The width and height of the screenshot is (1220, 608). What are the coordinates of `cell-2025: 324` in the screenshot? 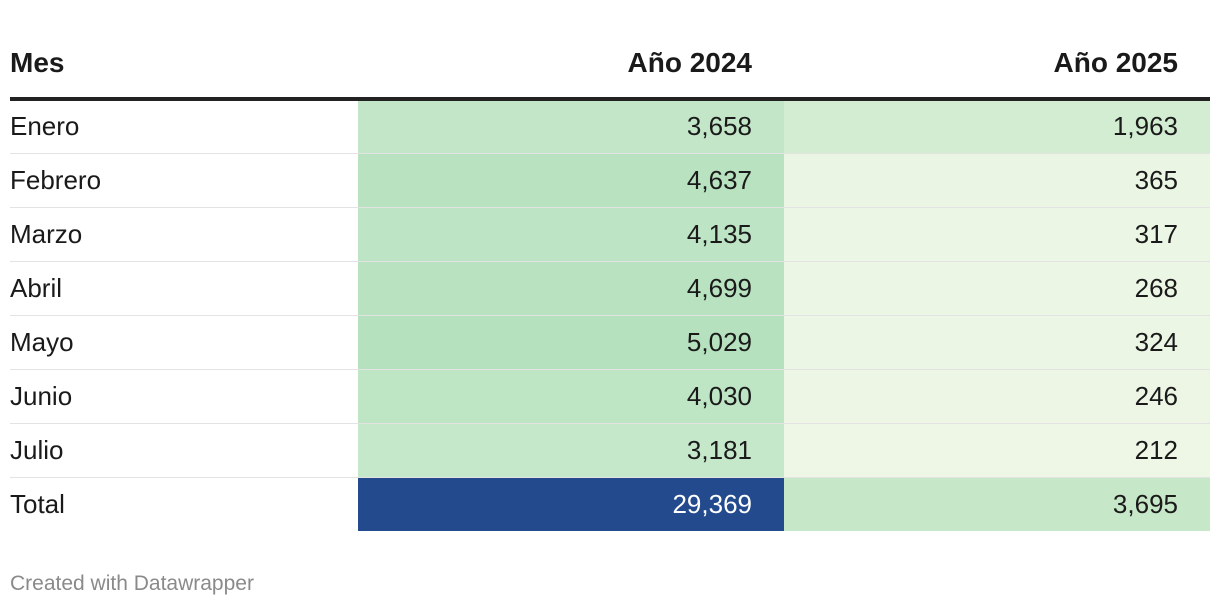 It's located at (997, 342).